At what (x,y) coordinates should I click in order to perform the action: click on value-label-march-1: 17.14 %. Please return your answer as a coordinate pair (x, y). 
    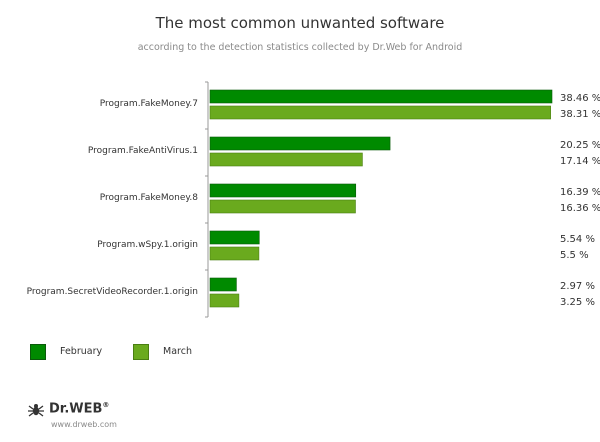
    Looking at the image, I should click on (580, 161).